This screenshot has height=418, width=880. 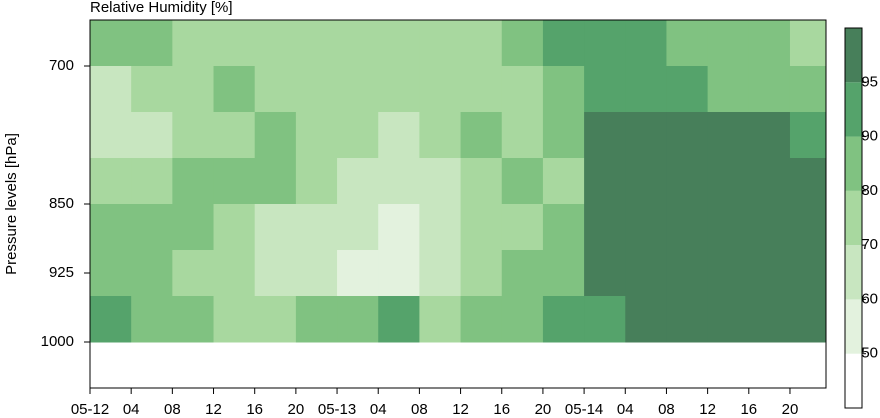 What do you see at coordinates (869, 81) in the screenshot?
I see `colorbar-tick-label: 95` at bounding box center [869, 81].